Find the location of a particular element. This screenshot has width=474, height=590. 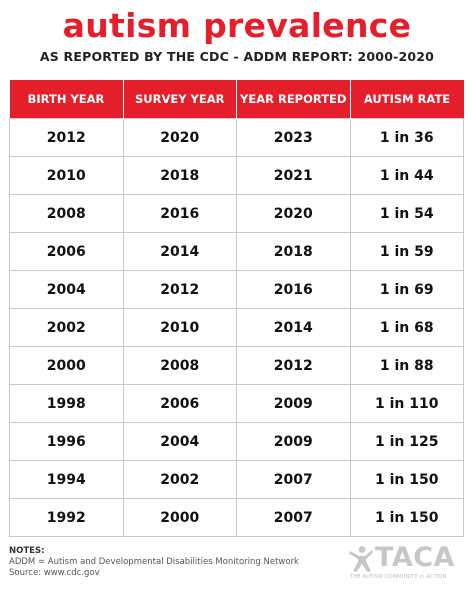

notes-line-source: Source: www.cdc.gov is located at coordinates (54, 573).